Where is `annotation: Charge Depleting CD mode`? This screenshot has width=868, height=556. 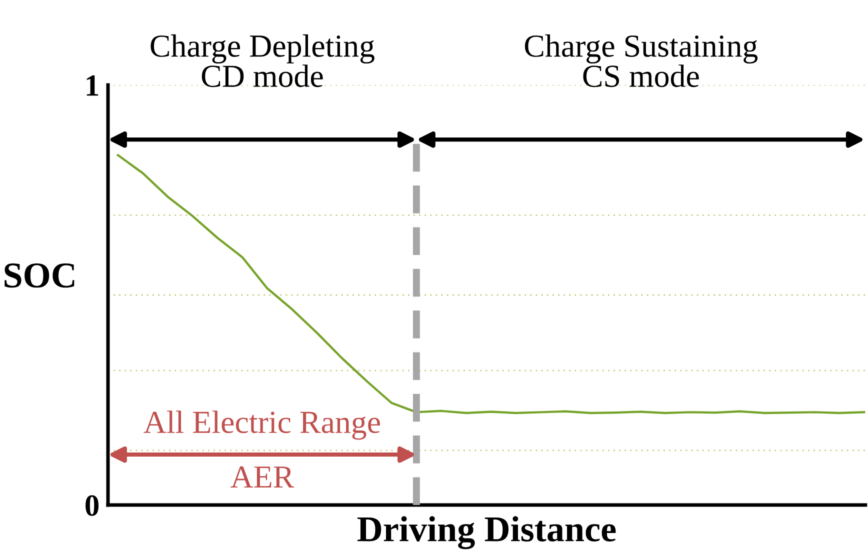
annotation: Charge Depleting CD mode is located at coordinates (262, 61).